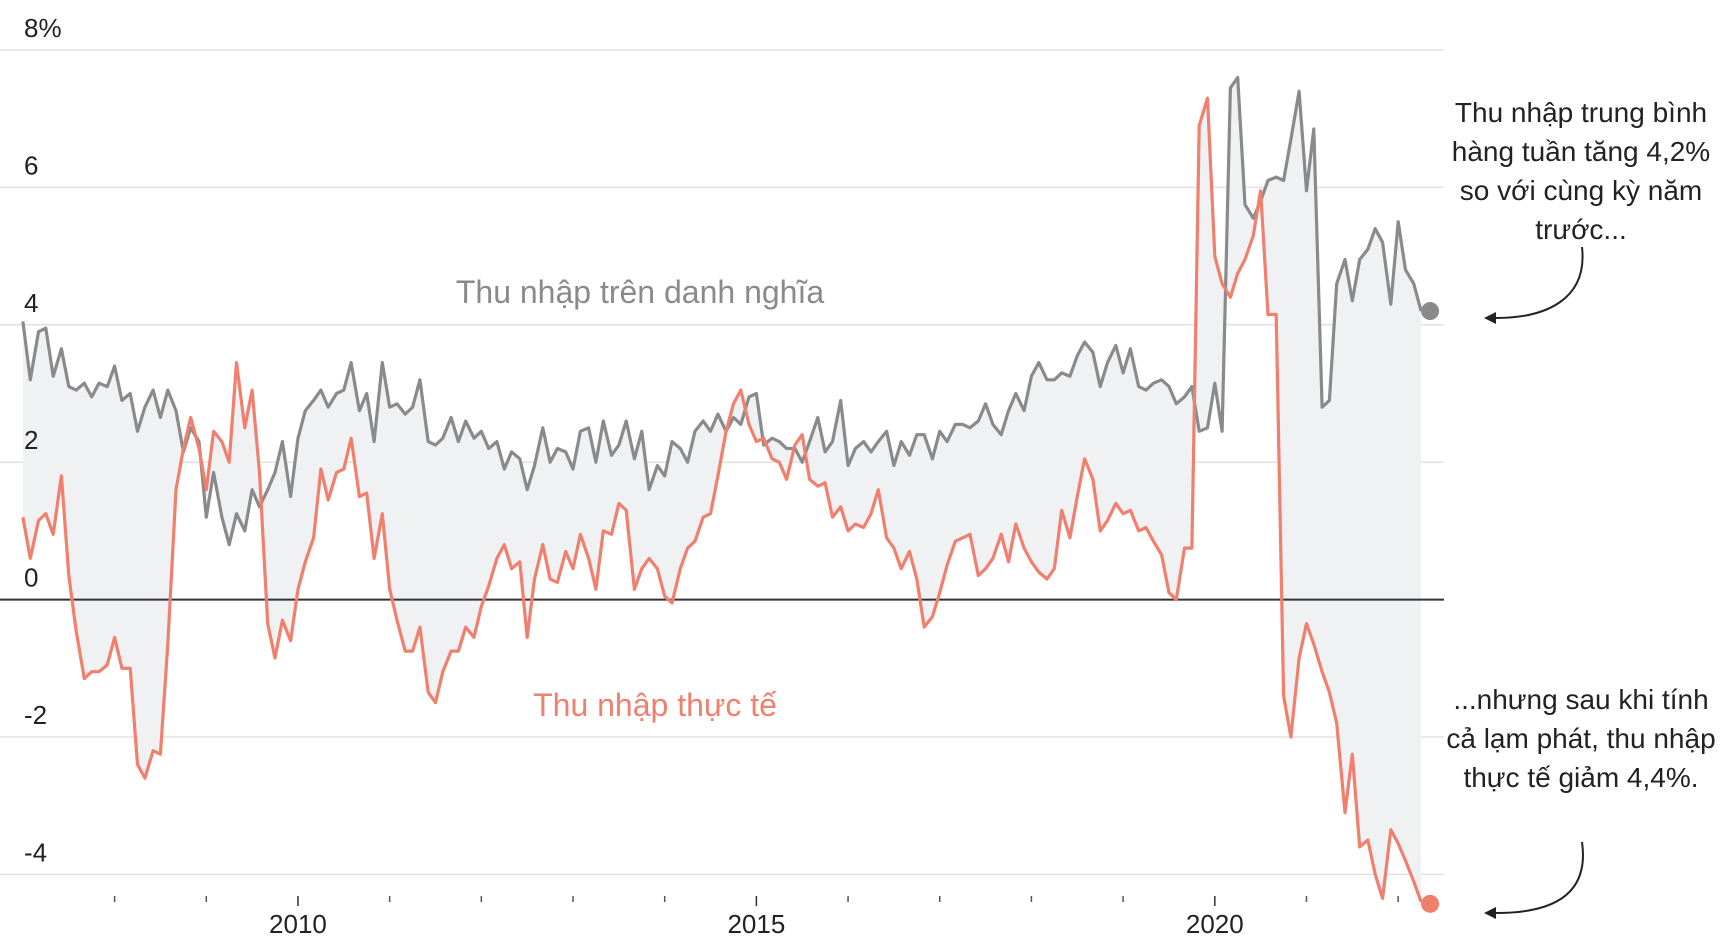 The height and width of the screenshot is (940, 1720). Describe the element at coordinates (35, 715) in the screenshot. I see `y-tick-label: -2` at that location.